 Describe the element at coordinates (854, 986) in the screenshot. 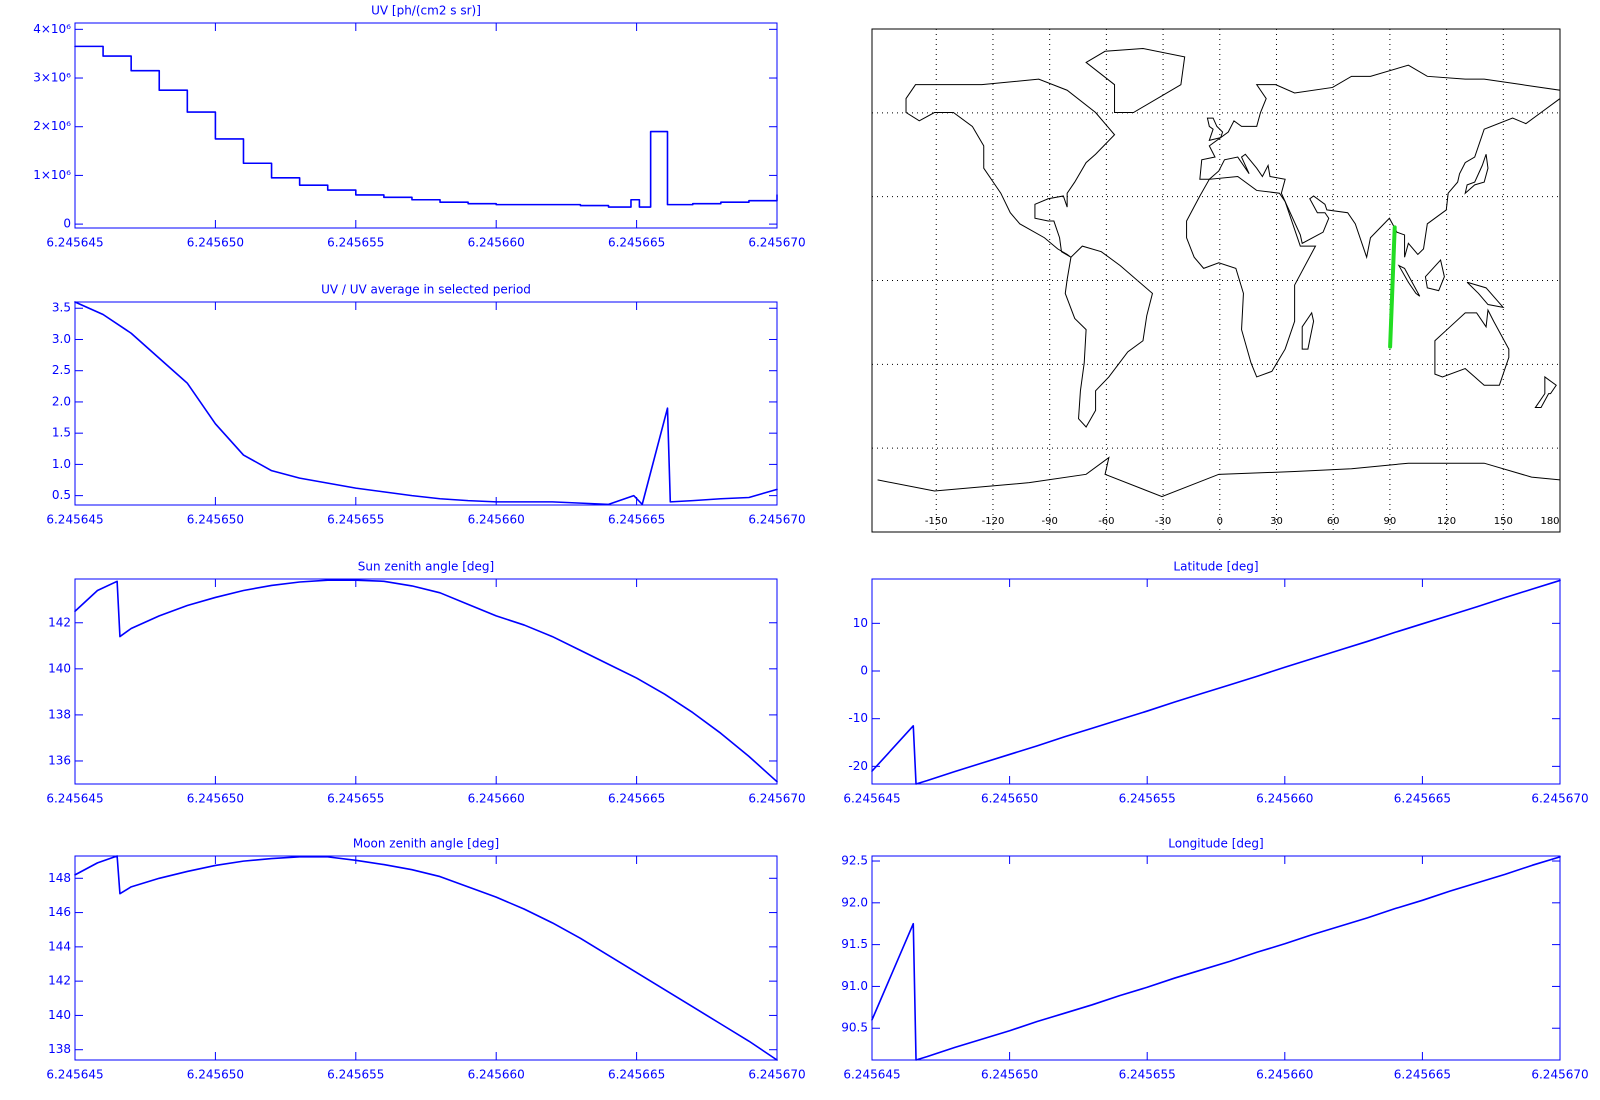

I see `y-tick-label: 91.0` at that location.